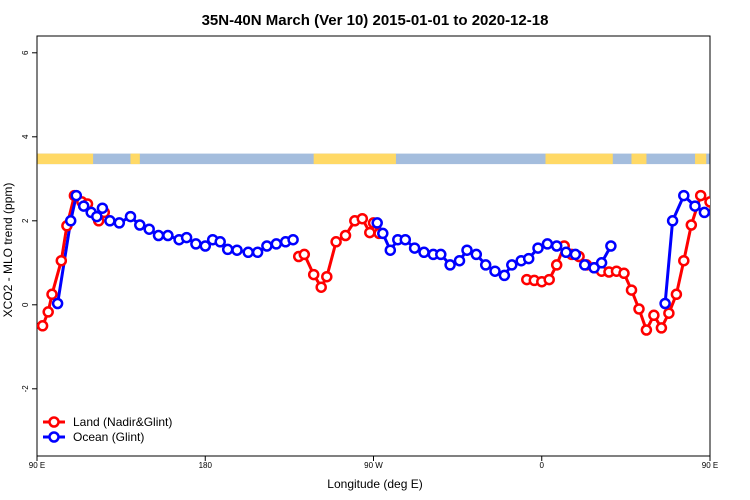 The height and width of the screenshot is (500, 750). What do you see at coordinates (206, 465) in the screenshot?
I see `x-tick-label: 180` at bounding box center [206, 465].